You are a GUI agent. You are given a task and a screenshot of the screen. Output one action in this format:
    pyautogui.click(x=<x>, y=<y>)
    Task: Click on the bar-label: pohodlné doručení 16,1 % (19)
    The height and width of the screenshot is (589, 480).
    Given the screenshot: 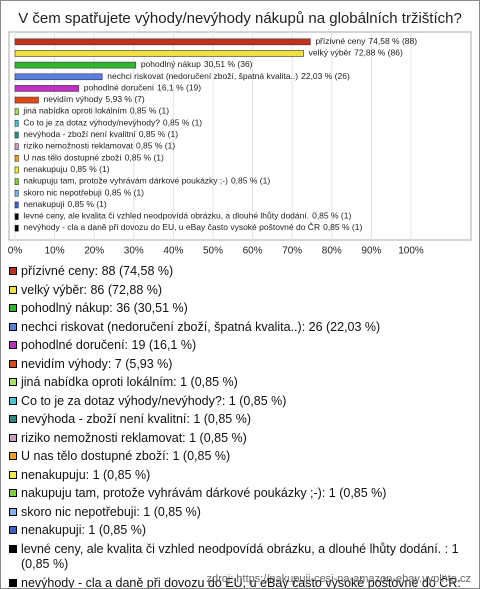 What is the action you would take?
    pyautogui.click(x=143, y=88)
    